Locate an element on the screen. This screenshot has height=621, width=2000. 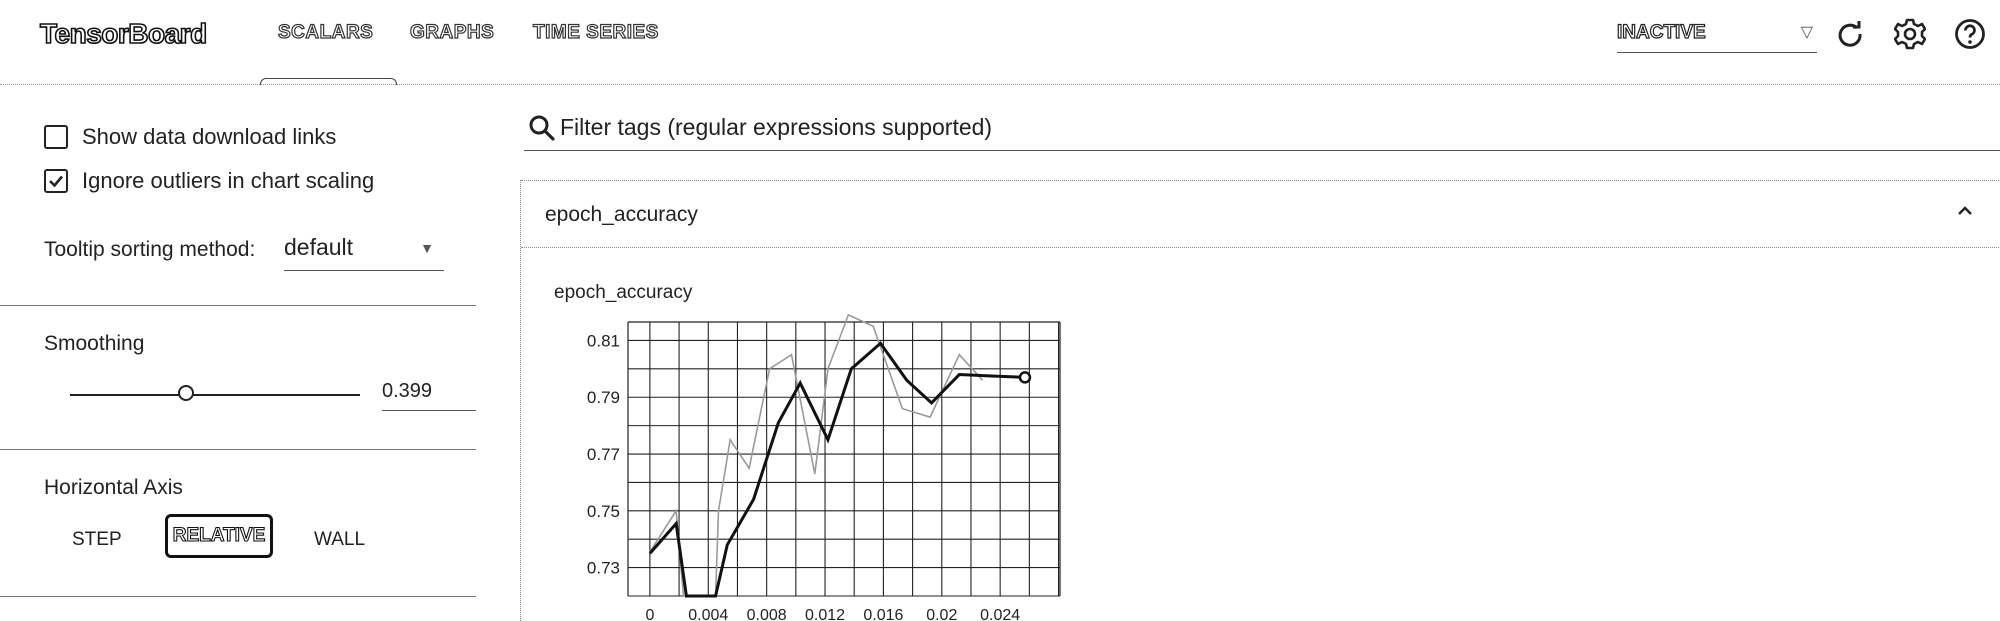
y-tick-label: 0.79 is located at coordinates (603, 397).